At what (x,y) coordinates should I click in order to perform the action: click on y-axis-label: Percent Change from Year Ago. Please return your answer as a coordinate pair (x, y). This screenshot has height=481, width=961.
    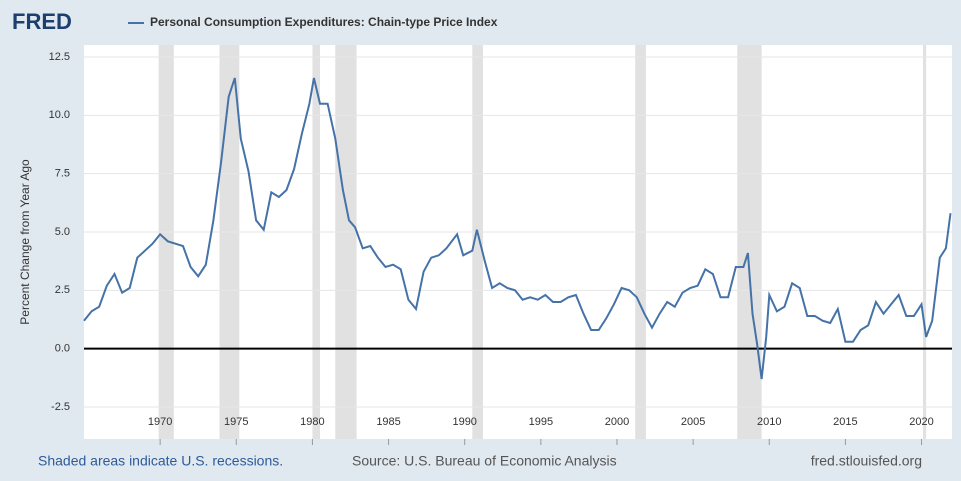
    Looking at the image, I should click on (25, 242).